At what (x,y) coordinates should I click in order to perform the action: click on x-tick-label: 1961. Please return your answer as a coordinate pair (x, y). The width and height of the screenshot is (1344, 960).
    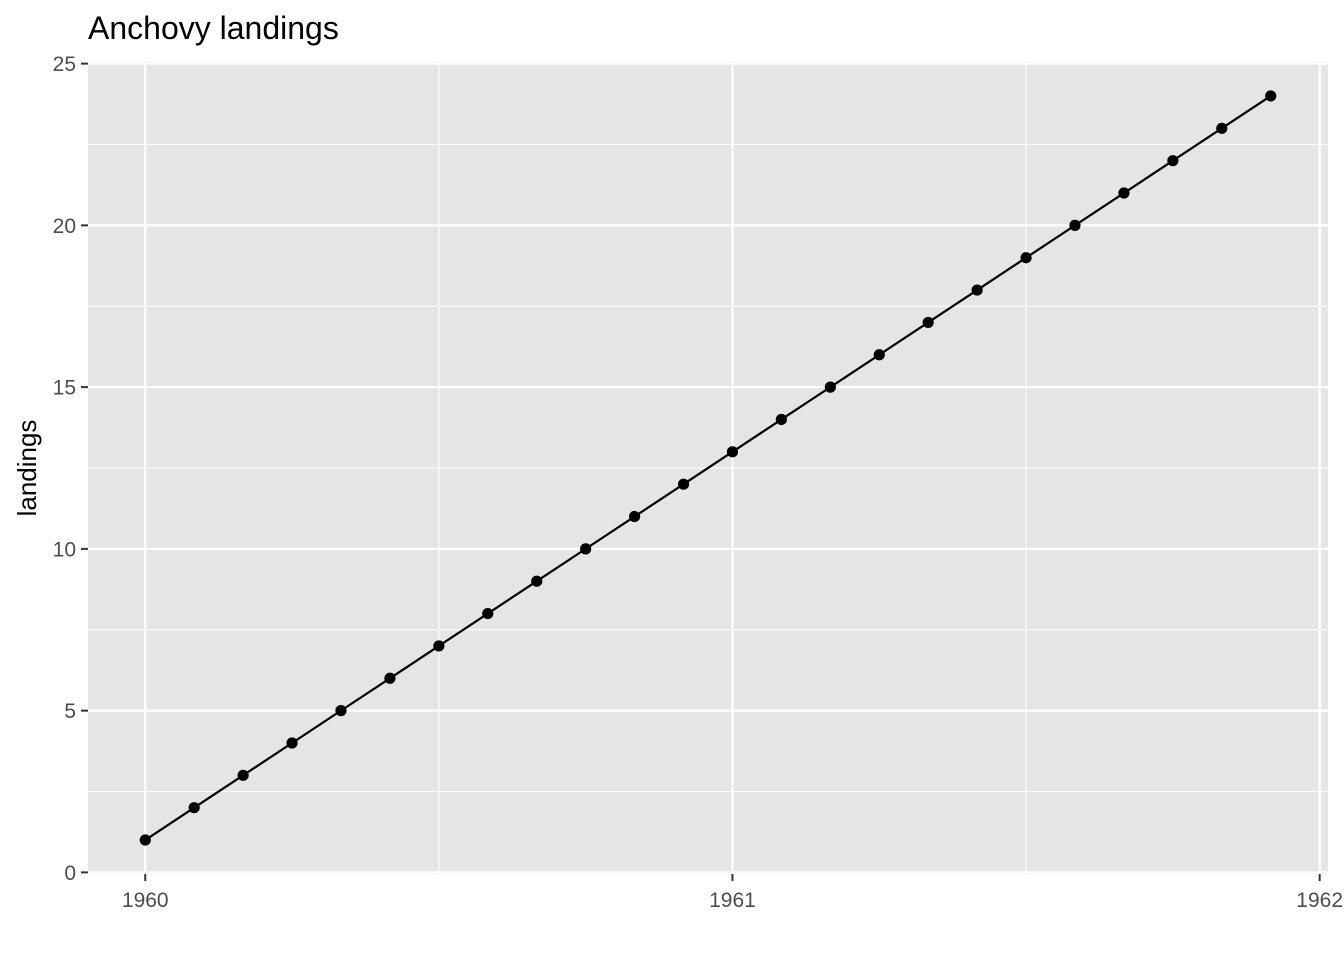
    Looking at the image, I should click on (732, 900).